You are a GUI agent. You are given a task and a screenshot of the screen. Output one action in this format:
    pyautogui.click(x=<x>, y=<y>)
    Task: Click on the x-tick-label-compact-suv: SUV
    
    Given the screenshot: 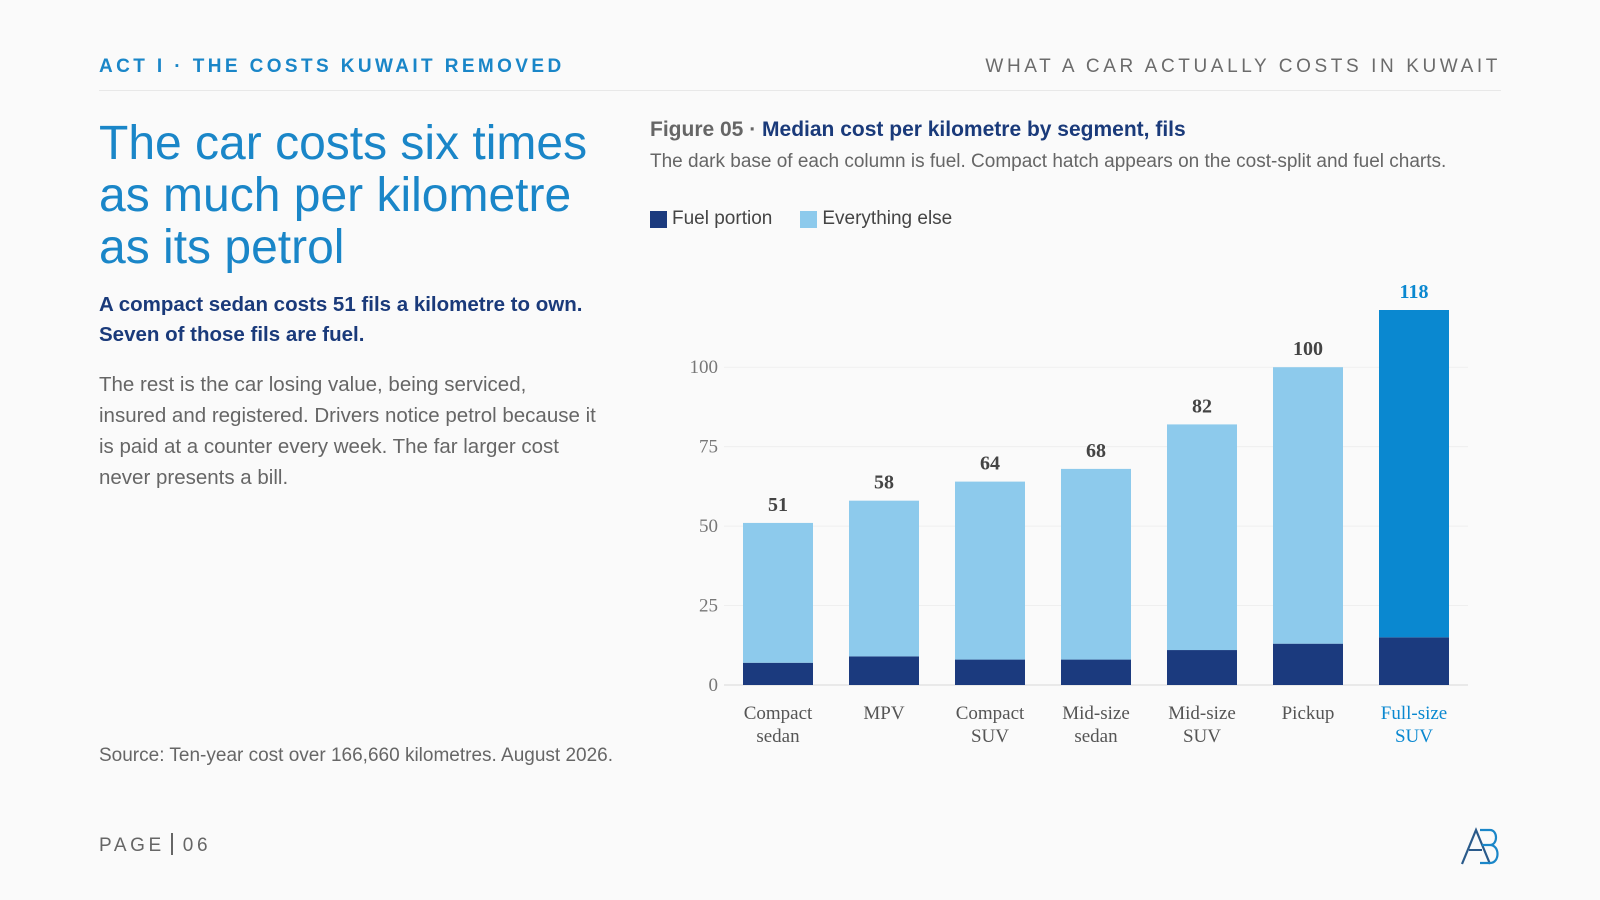 What is the action you would take?
    pyautogui.click(x=990, y=736)
    